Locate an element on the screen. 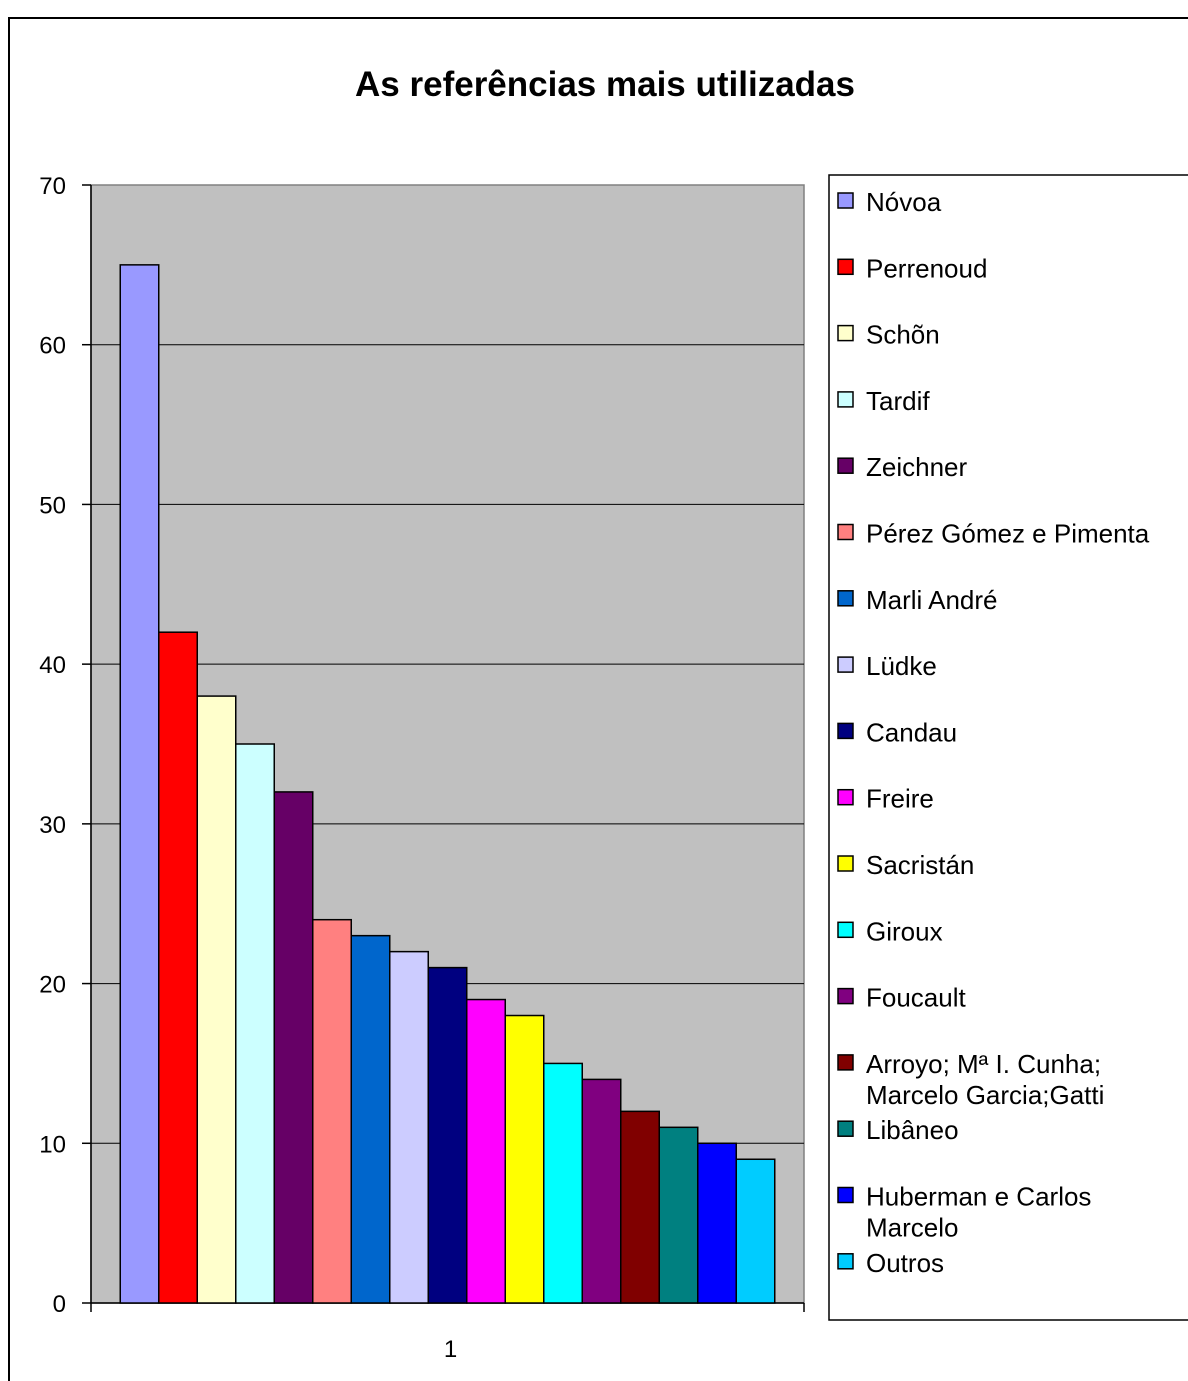 Image resolution: width=1188 pixels, height=1381 pixels. legend-label: Pérez Gómez e Pimenta is located at coordinates (1008, 534).